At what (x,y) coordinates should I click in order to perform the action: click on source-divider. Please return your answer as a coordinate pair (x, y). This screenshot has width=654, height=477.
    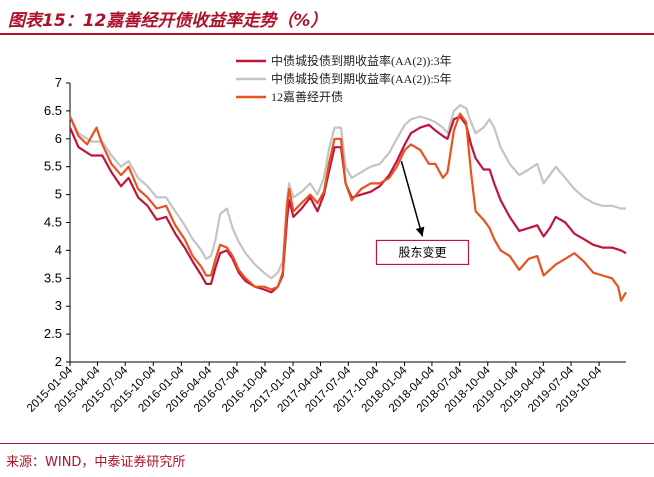
    Looking at the image, I should click on (327, 443).